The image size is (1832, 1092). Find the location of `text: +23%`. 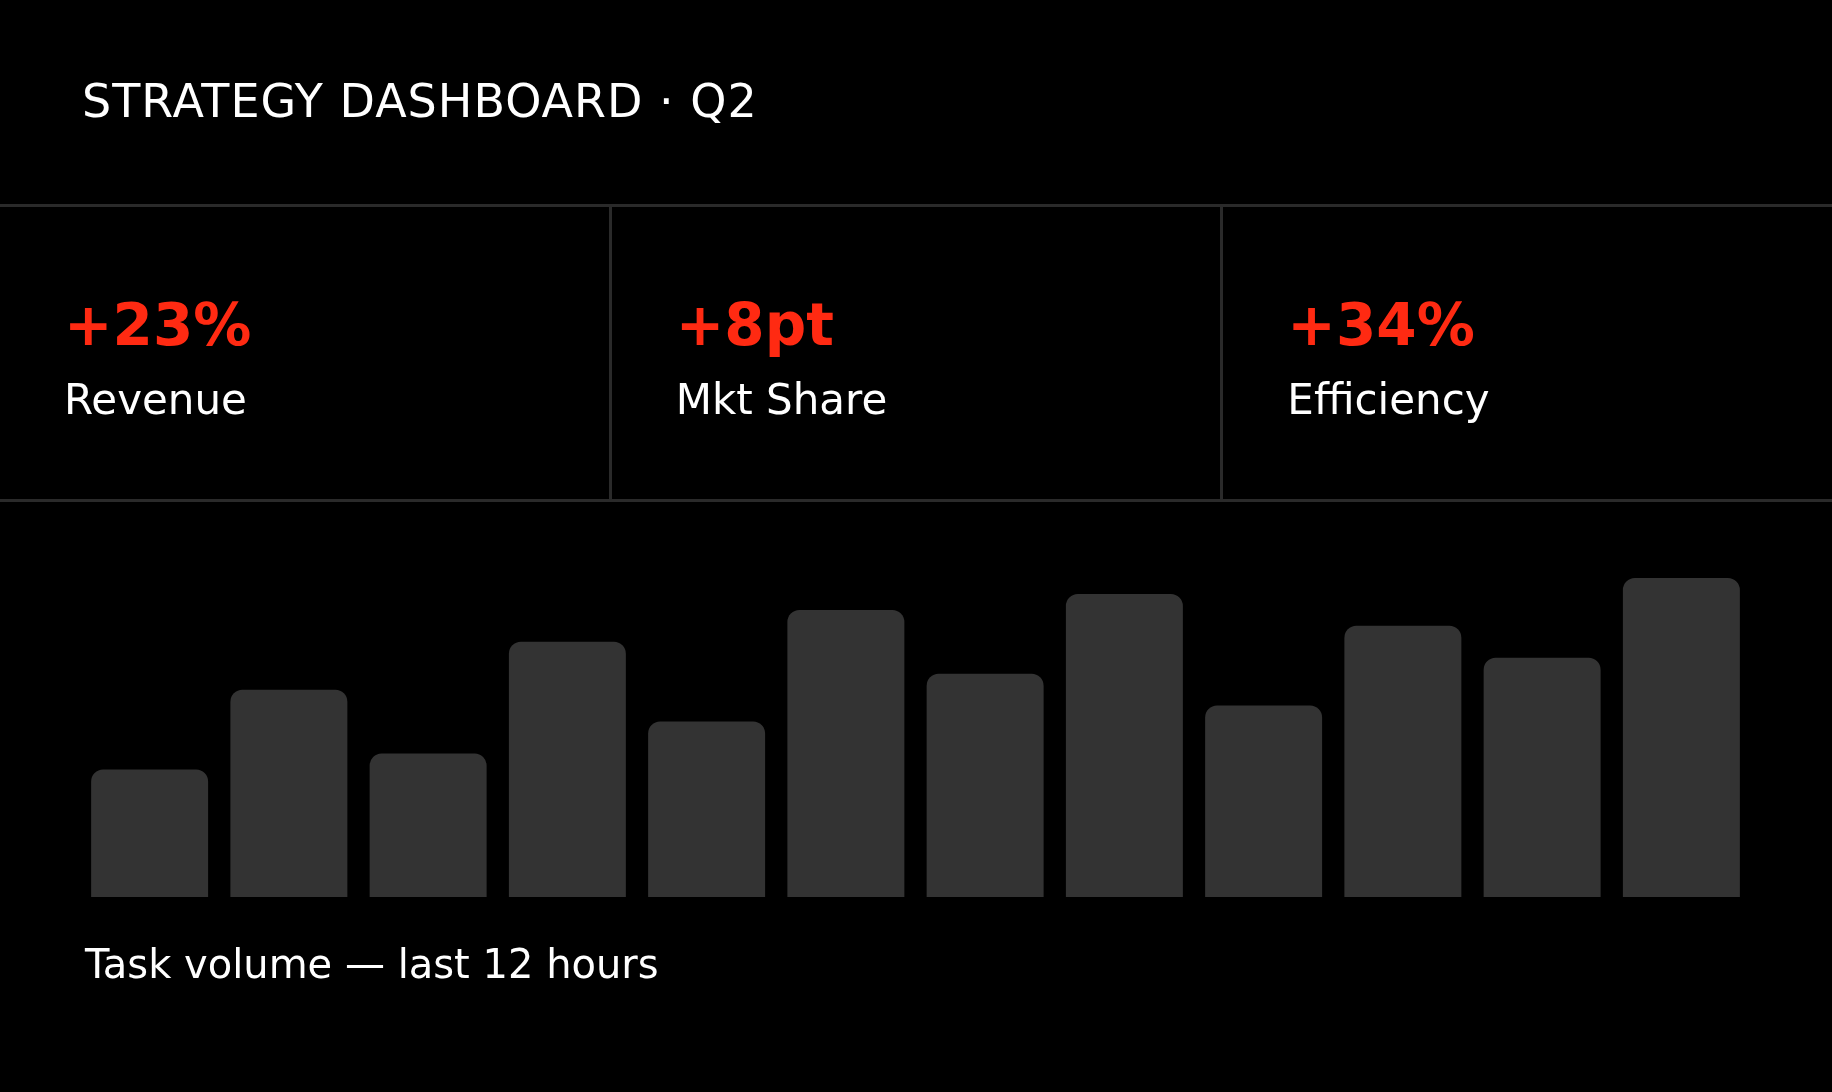

text: +23% is located at coordinates (158, 325).